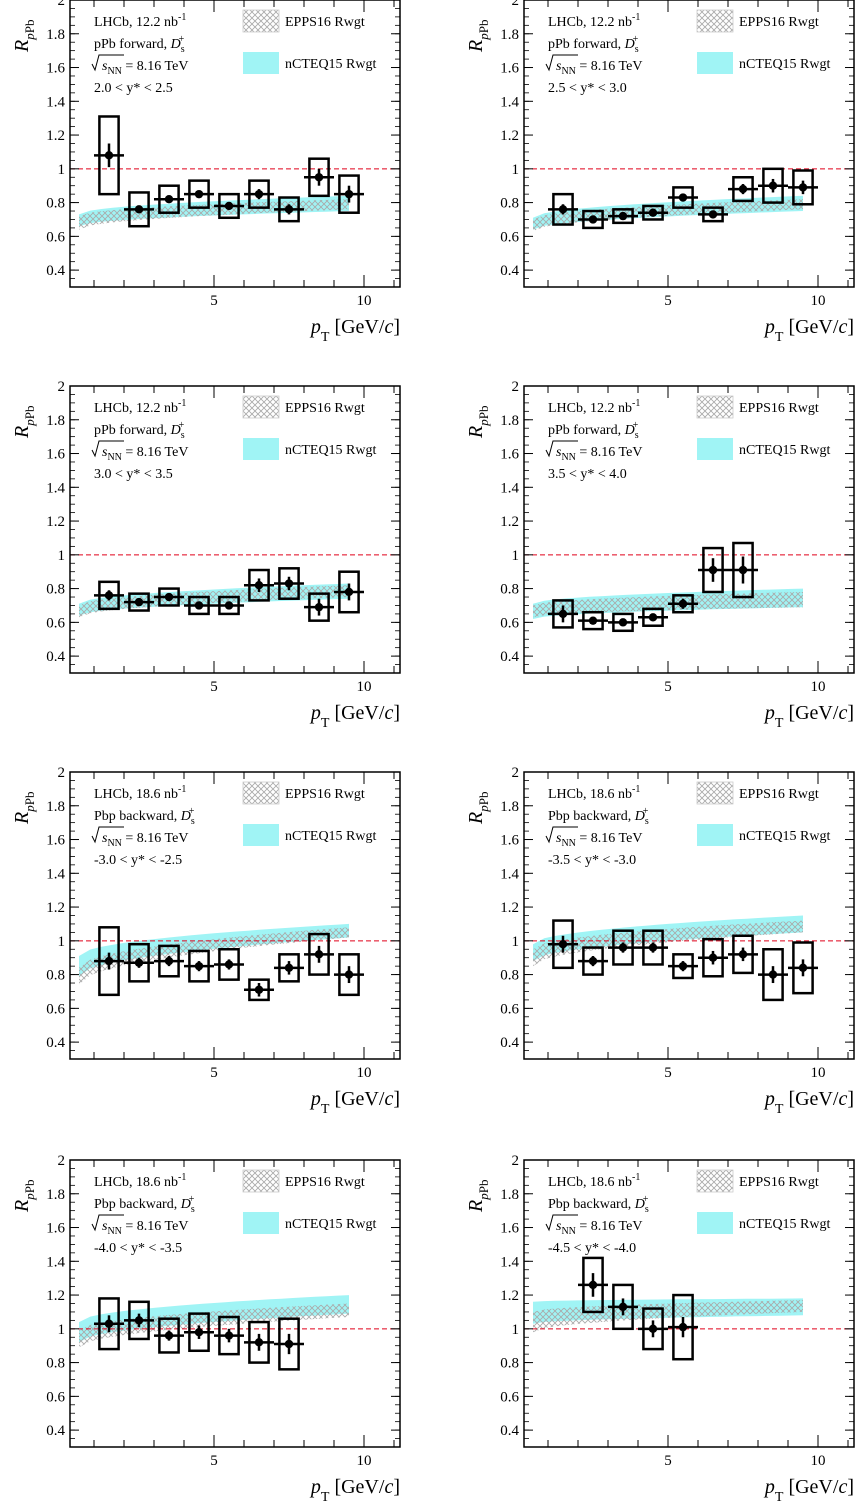 The width and height of the screenshot is (858, 1508). Describe the element at coordinates (509, 841) in the screenshot. I see `y-tick-label: 1.6` at that location.